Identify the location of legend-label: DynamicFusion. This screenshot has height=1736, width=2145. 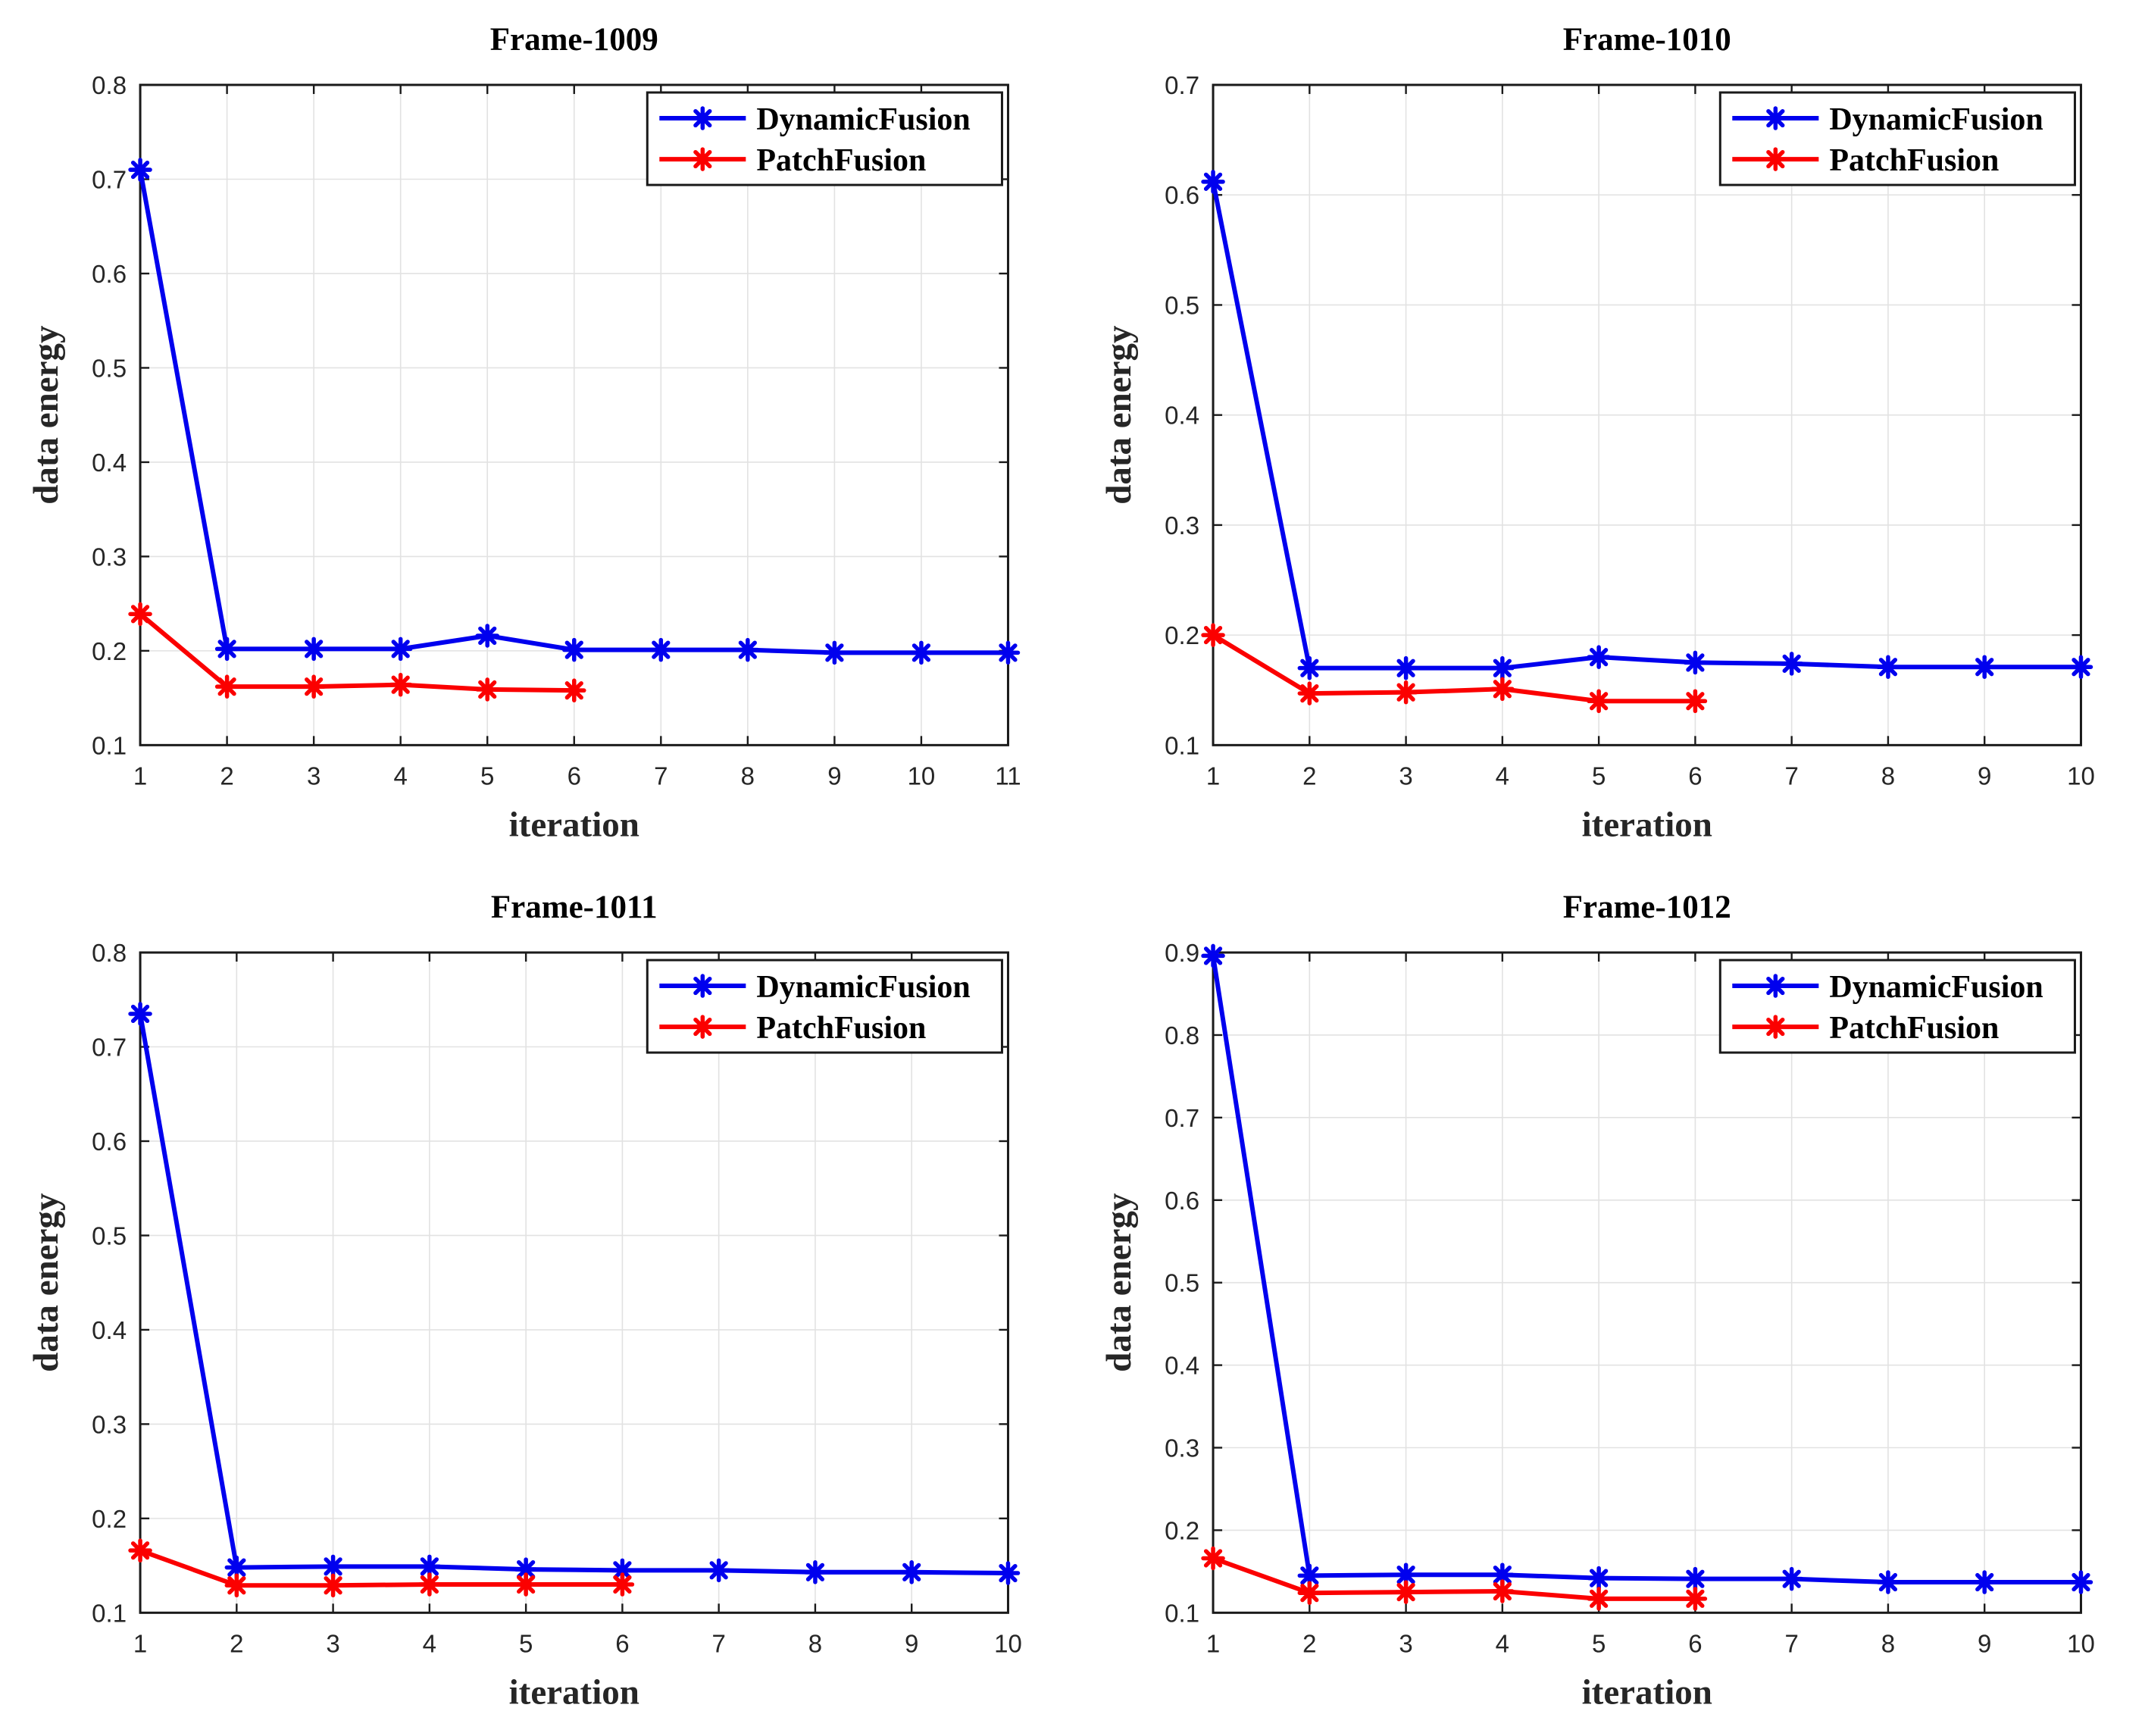
(1936, 987).